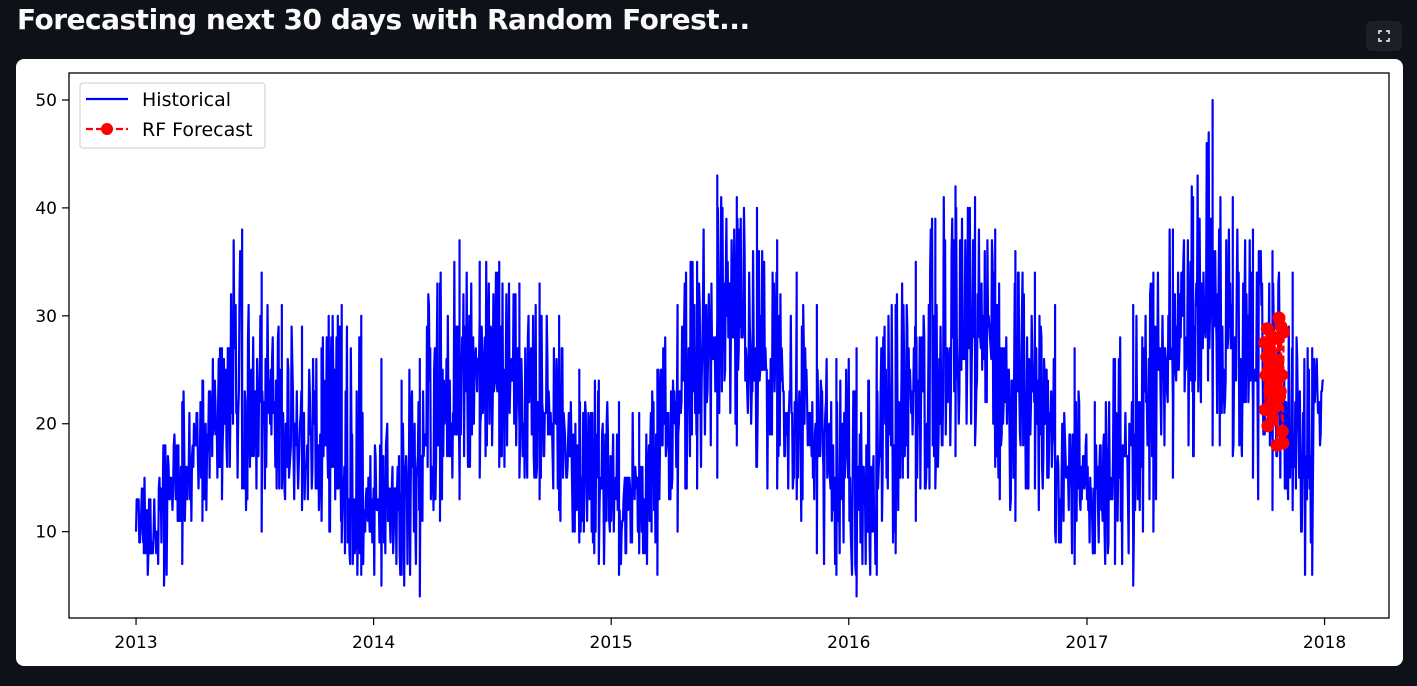 Image resolution: width=1417 pixels, height=686 pixels. I want to click on y-tick-label: 10, so click(46, 533).